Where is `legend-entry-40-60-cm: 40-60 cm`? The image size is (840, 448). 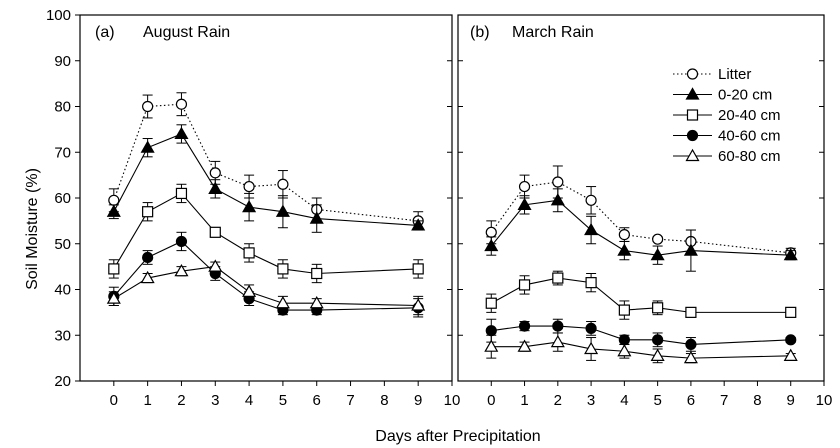
legend-entry-40-60-cm: 40-60 cm is located at coordinates (727, 136).